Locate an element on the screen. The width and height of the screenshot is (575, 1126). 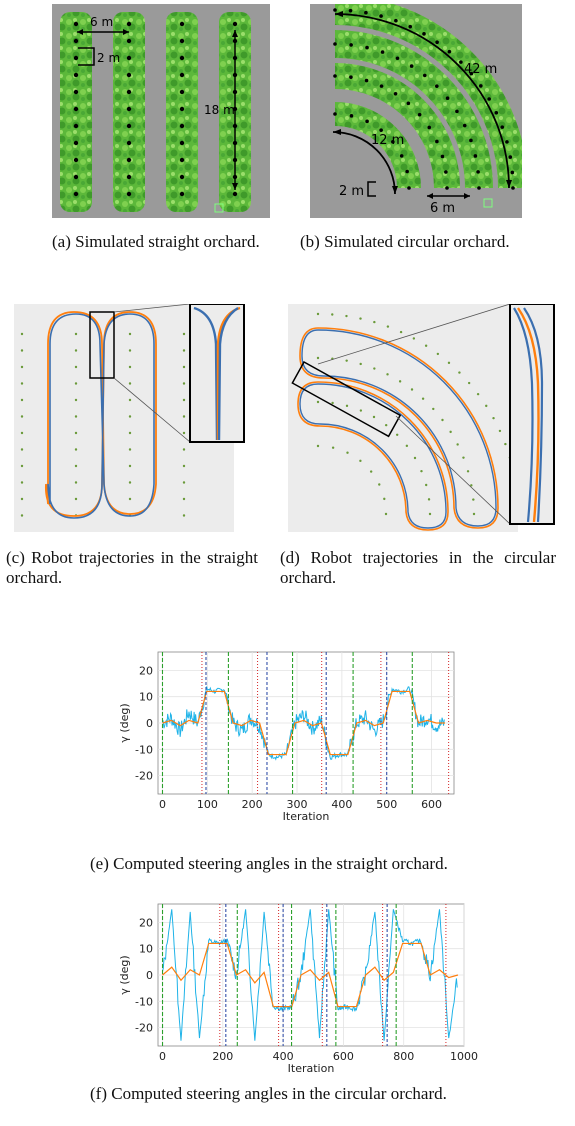
x-tick-label: 100 is located at coordinates (207, 804).